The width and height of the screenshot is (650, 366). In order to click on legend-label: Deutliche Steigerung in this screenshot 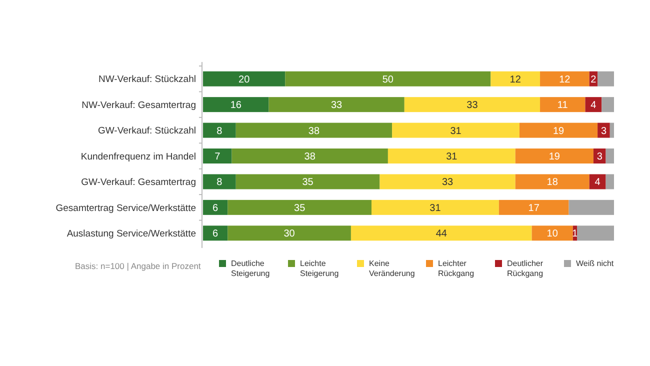, I will do `click(250, 268)`.